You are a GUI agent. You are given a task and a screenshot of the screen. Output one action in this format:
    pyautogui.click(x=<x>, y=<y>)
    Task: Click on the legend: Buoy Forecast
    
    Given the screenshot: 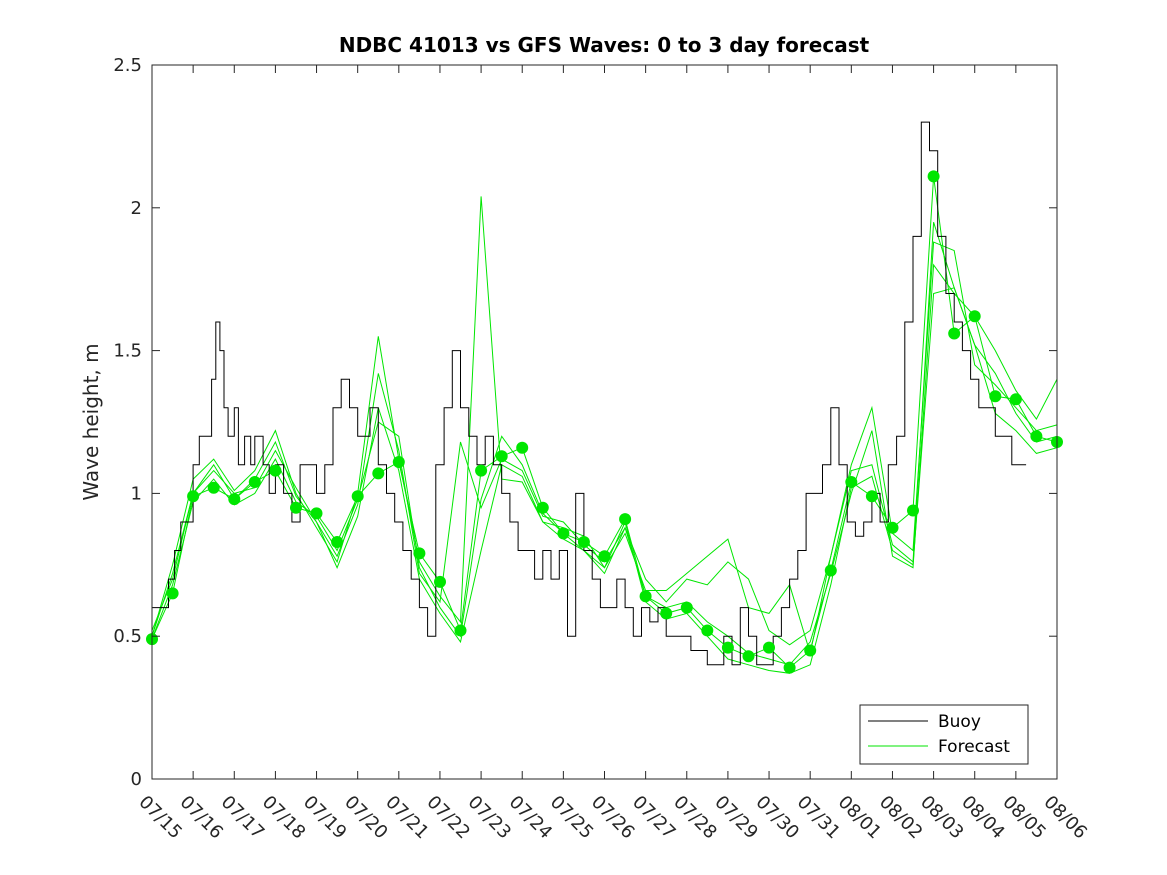 What is the action you would take?
    pyautogui.click(x=944, y=734)
    